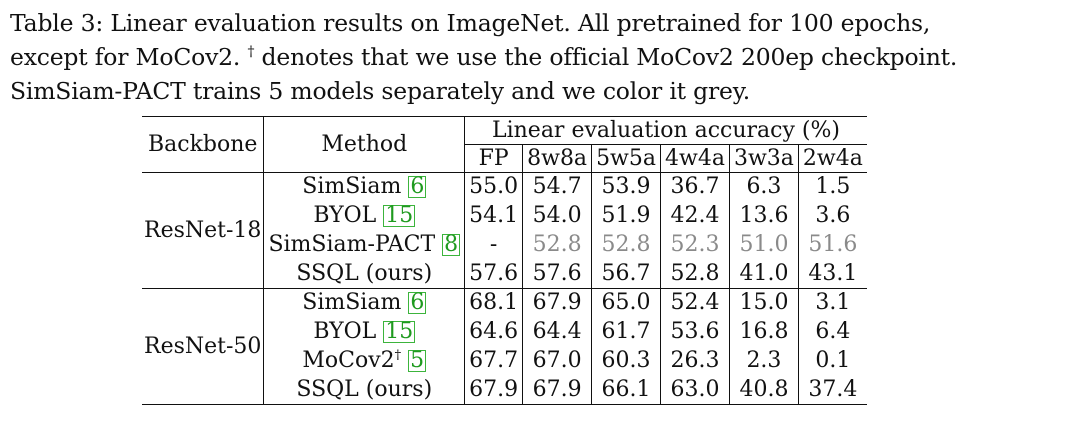 This screenshot has width=1080, height=427. What do you see at coordinates (493, 216) in the screenshot?
I see `value-cell: 54.1` at bounding box center [493, 216].